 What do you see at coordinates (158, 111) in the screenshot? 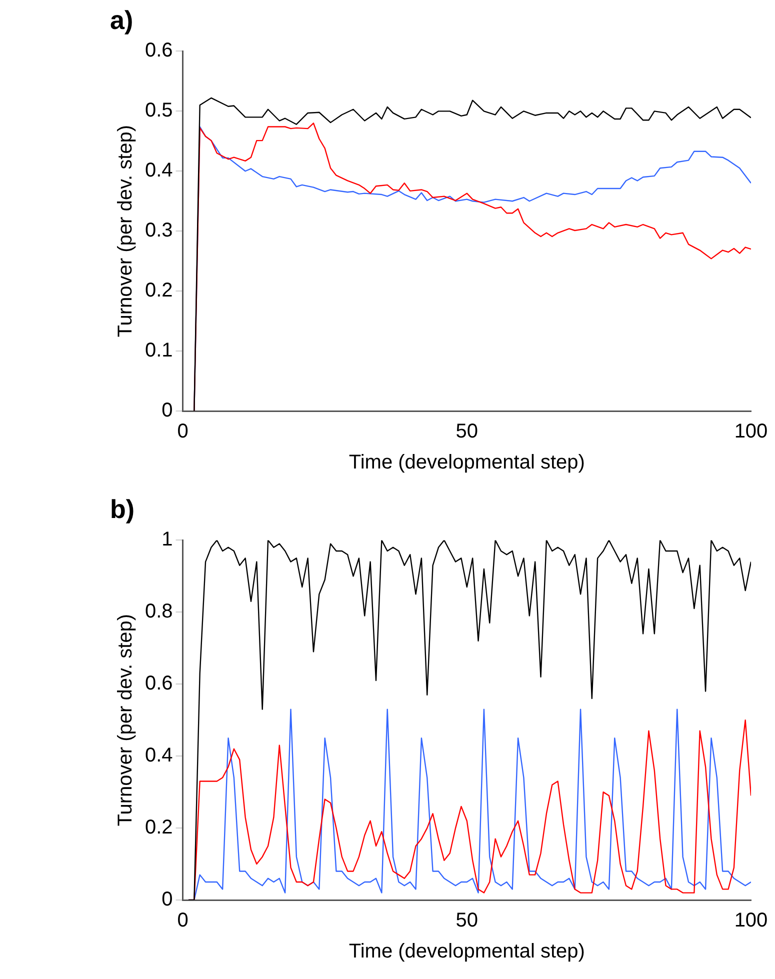
I see `y-tick-label: 0.5` at bounding box center [158, 111].